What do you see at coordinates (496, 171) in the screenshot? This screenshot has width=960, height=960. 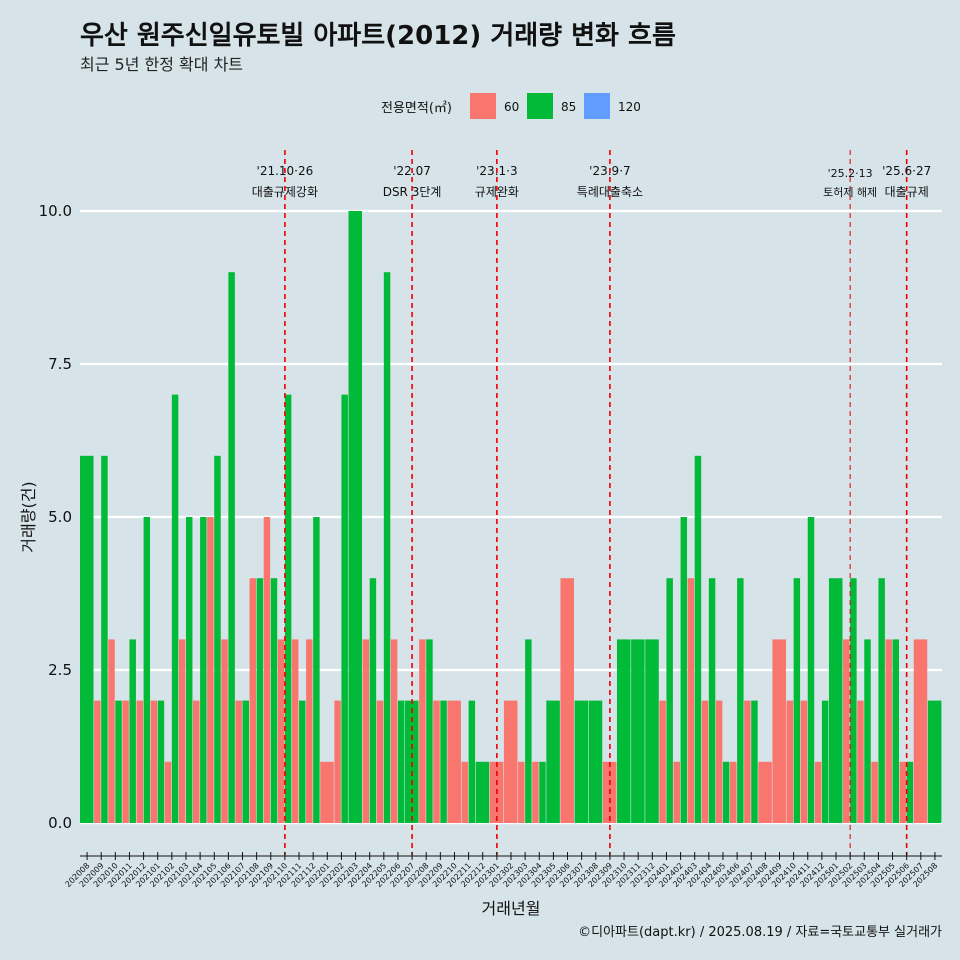 I see `event-date: '23.1·3` at bounding box center [496, 171].